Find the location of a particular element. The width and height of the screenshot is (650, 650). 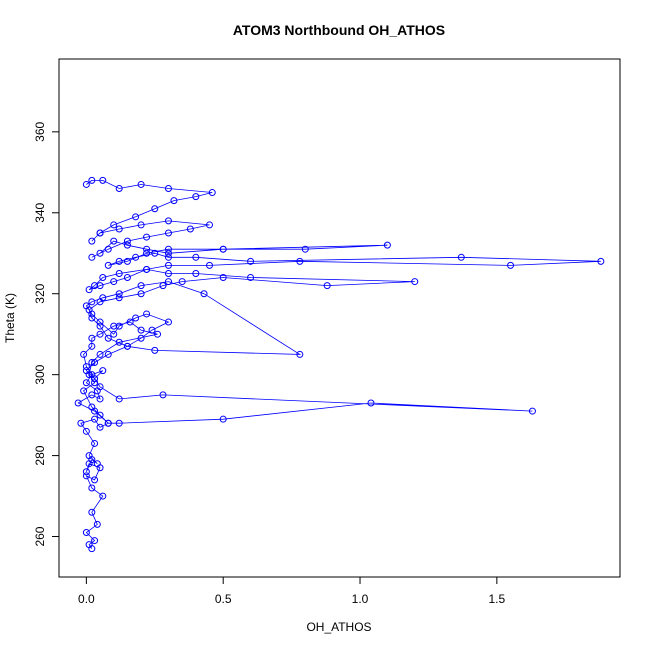

y-tick-label: 360 is located at coordinates (40, 132).